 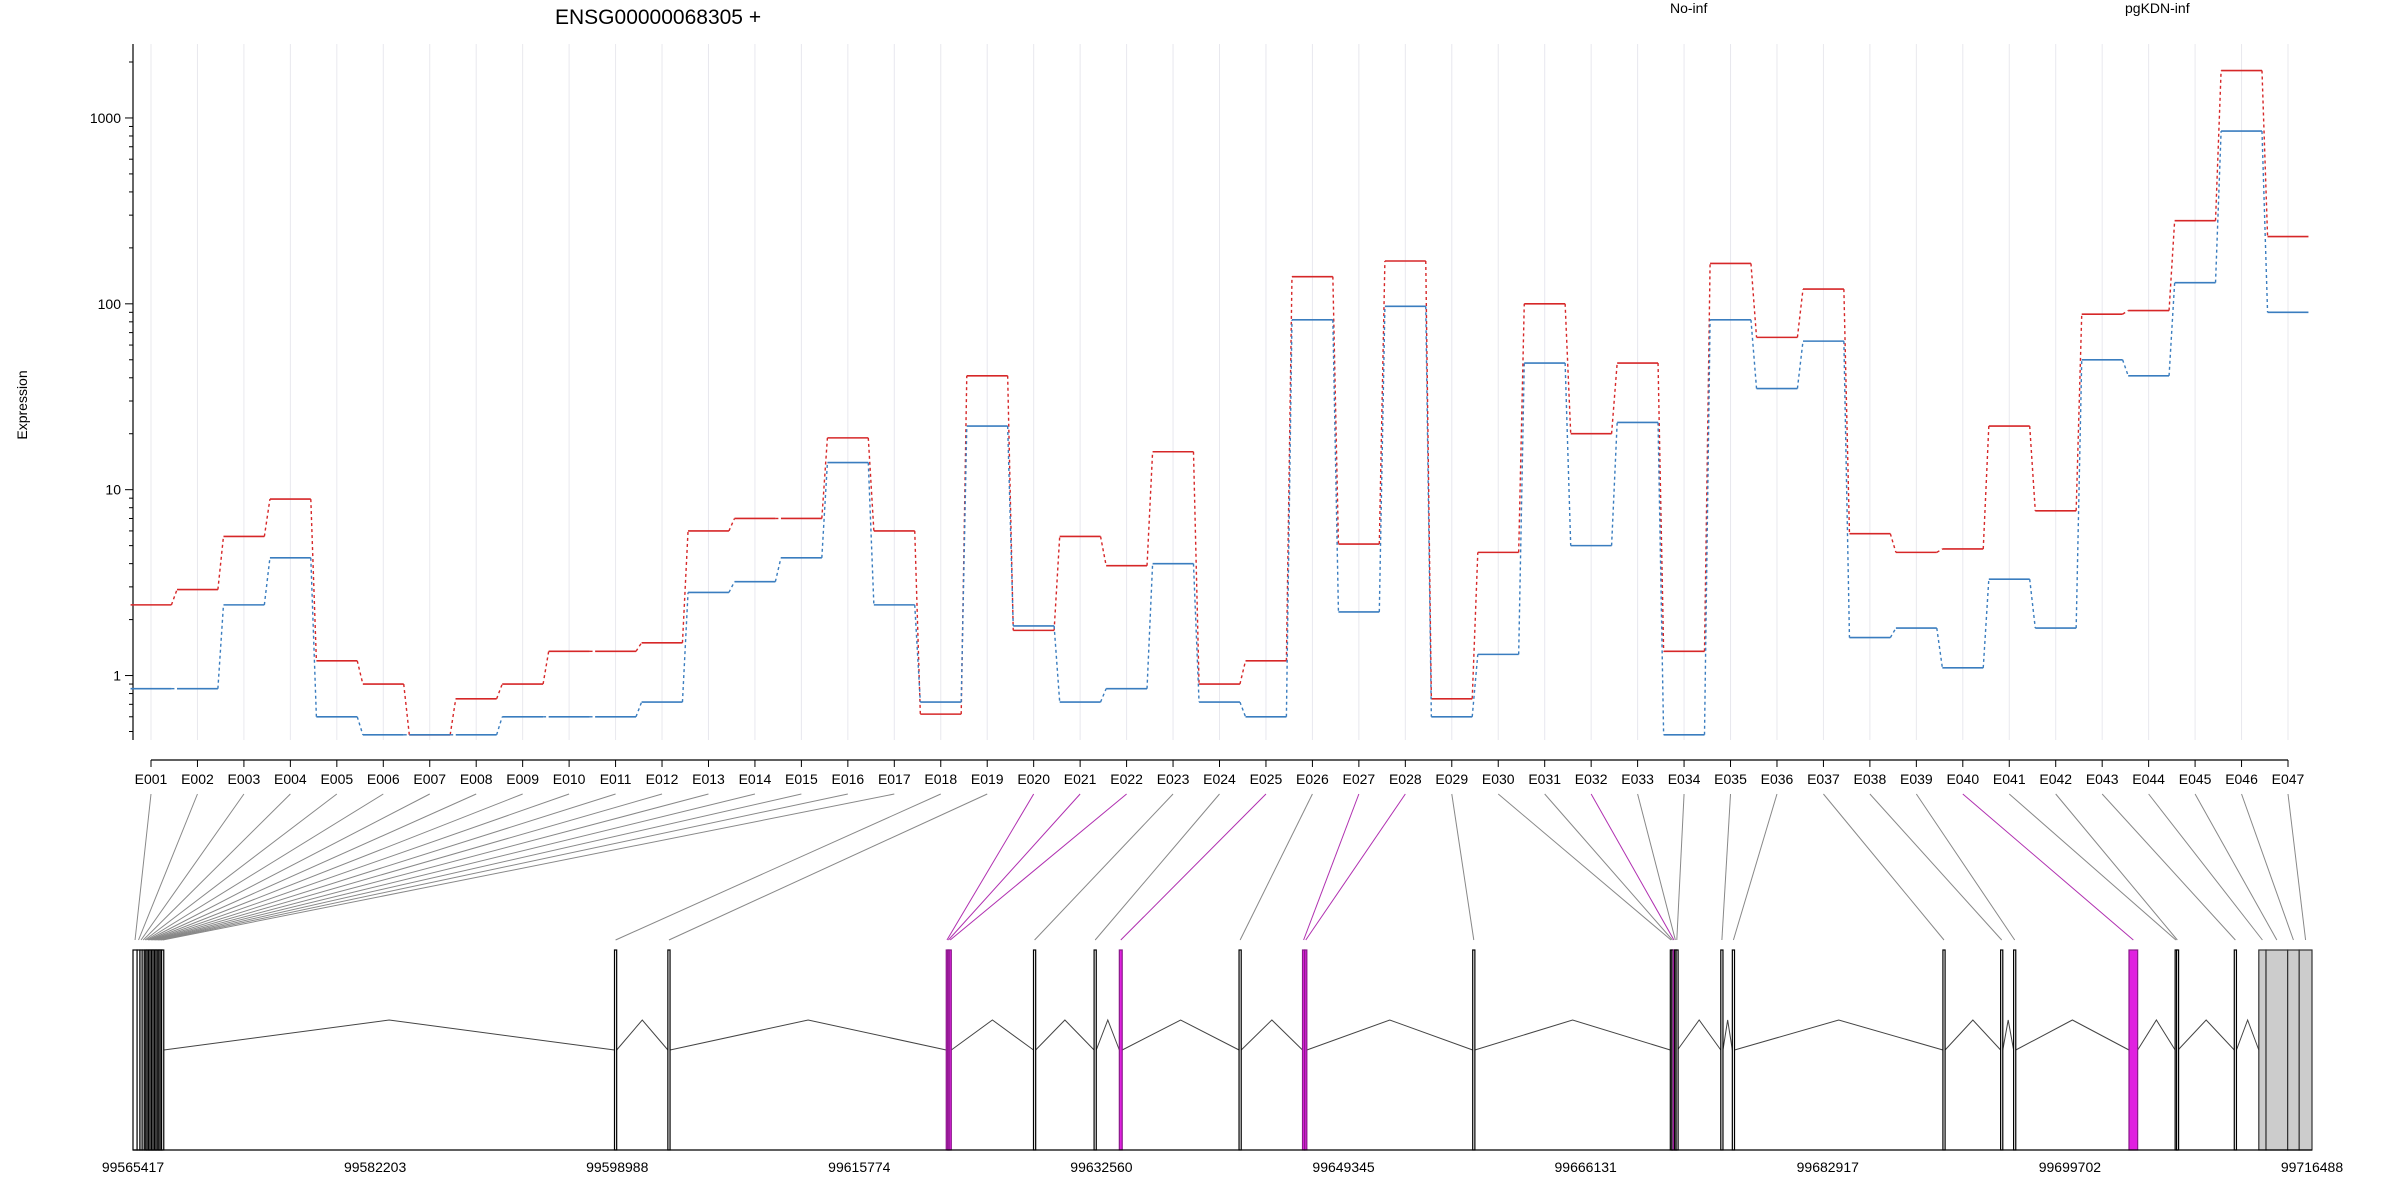 I want to click on x-tick-label: E003, so click(x=244, y=779).